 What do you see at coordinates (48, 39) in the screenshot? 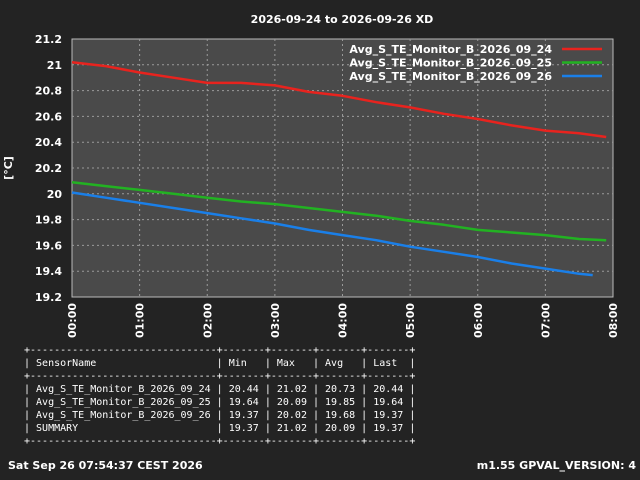
I see `y-tick-label: 21.2` at bounding box center [48, 39].